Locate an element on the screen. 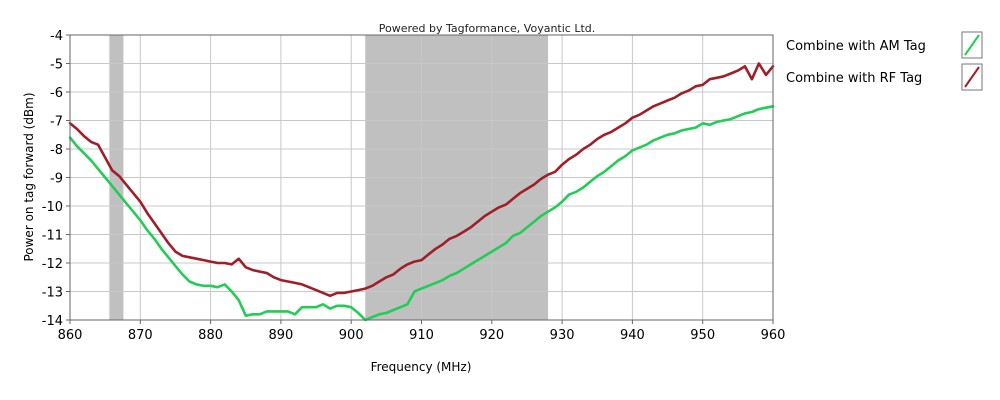 This screenshot has width=1000, height=400. y-tick-label--6: -6 is located at coordinates (56, 93).